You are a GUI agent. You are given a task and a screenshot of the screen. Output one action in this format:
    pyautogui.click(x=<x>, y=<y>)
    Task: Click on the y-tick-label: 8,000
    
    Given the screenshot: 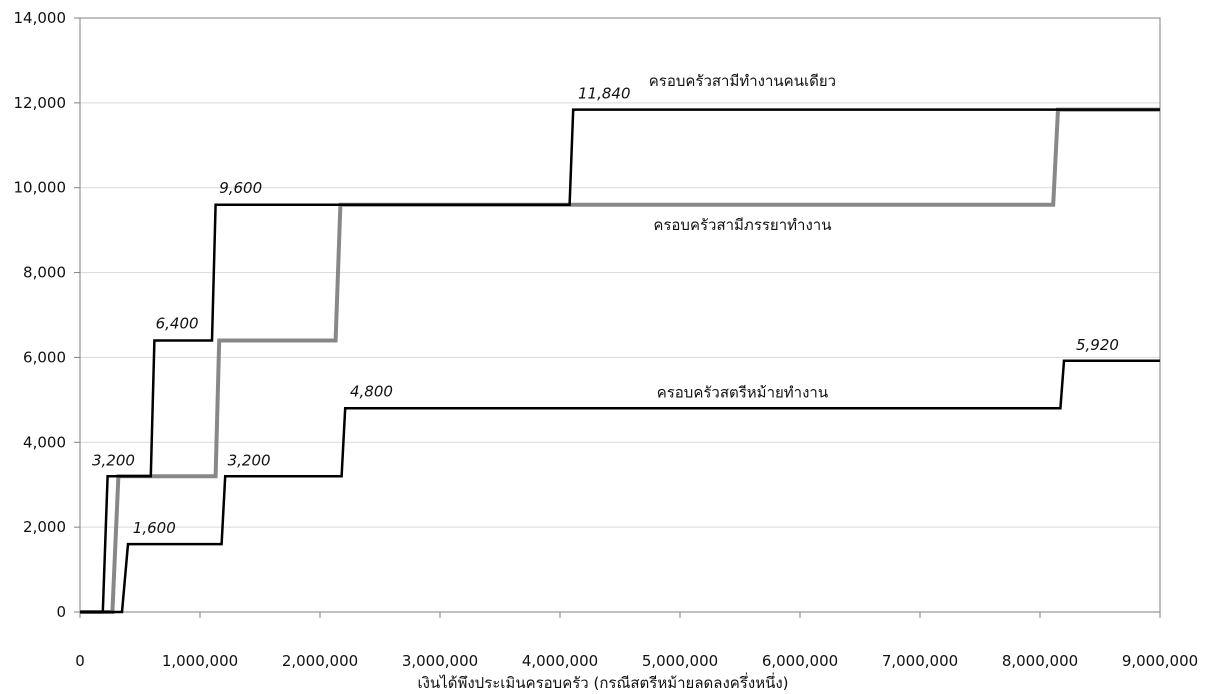 What is the action you would take?
    pyautogui.click(x=44, y=273)
    